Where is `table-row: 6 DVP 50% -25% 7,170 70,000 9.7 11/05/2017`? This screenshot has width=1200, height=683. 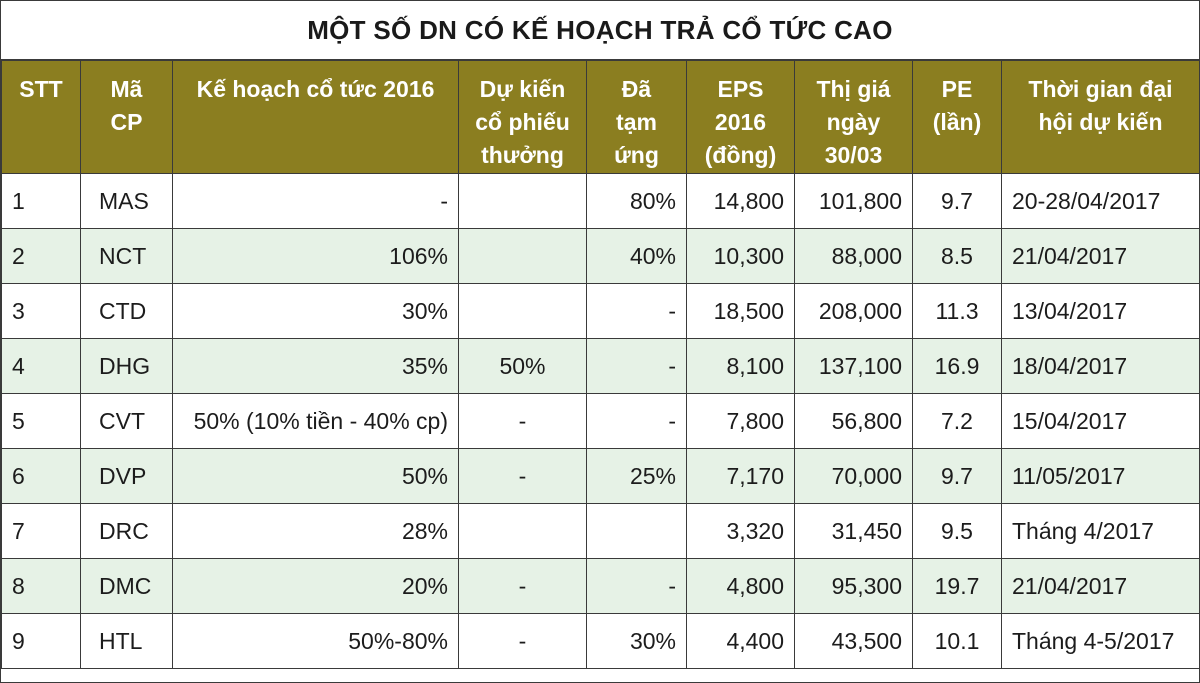 table-row: 6 DVP 50% -25% 7,170 70,000 9.7 11/05/2017 is located at coordinates (600, 476).